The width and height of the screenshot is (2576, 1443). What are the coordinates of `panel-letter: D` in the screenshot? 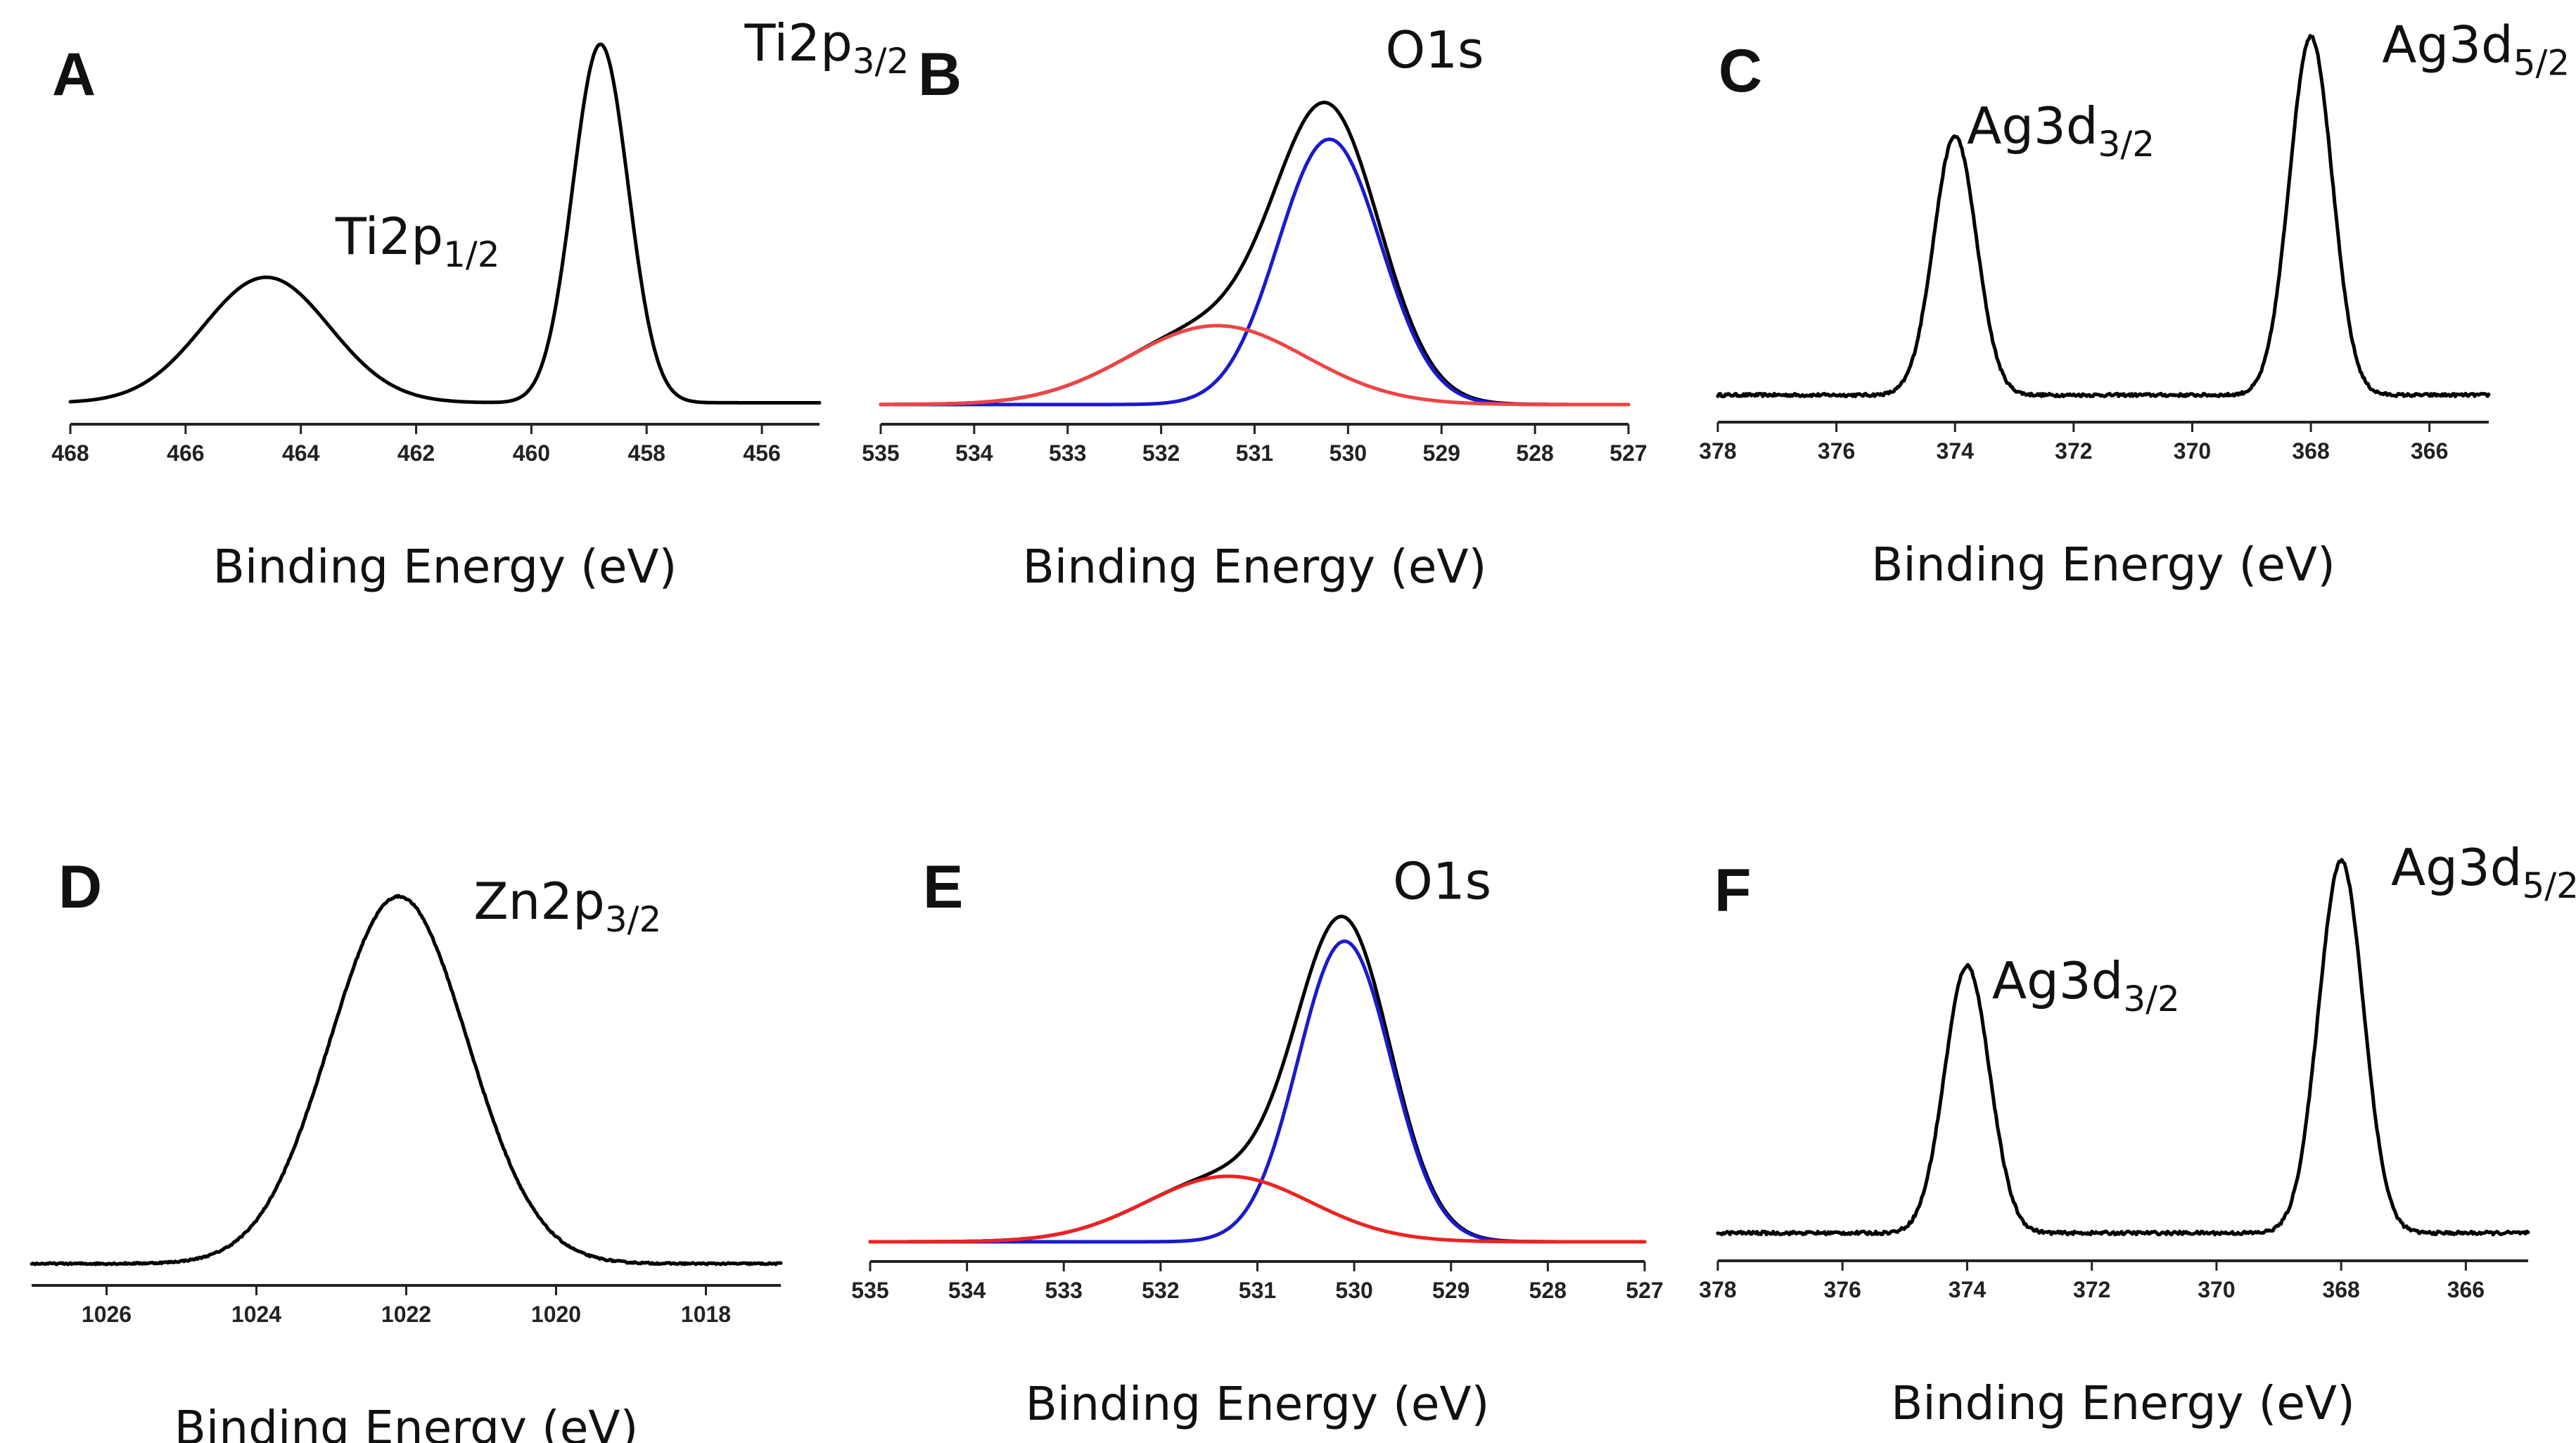 It's located at (80, 887).